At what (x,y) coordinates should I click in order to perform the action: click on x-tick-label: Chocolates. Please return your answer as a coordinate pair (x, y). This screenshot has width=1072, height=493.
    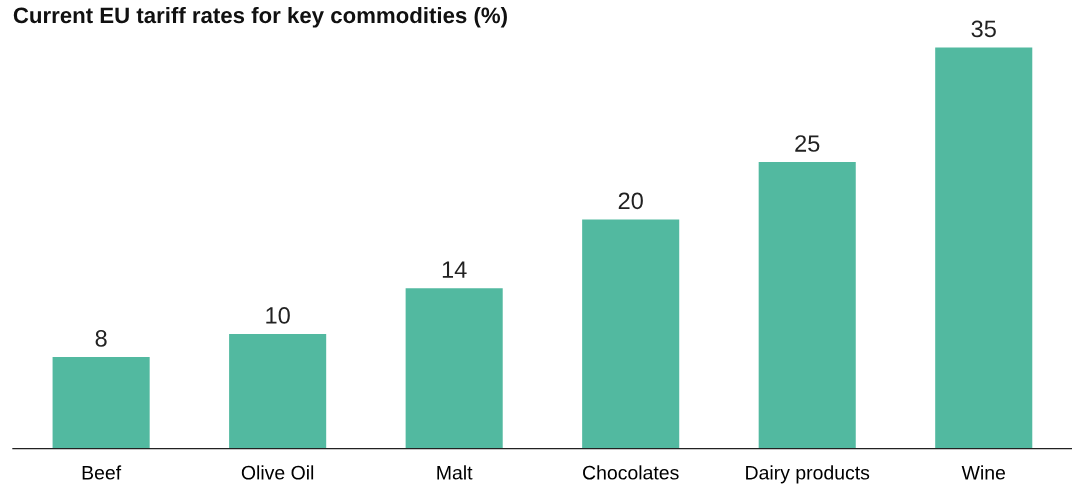
    Looking at the image, I should click on (631, 472).